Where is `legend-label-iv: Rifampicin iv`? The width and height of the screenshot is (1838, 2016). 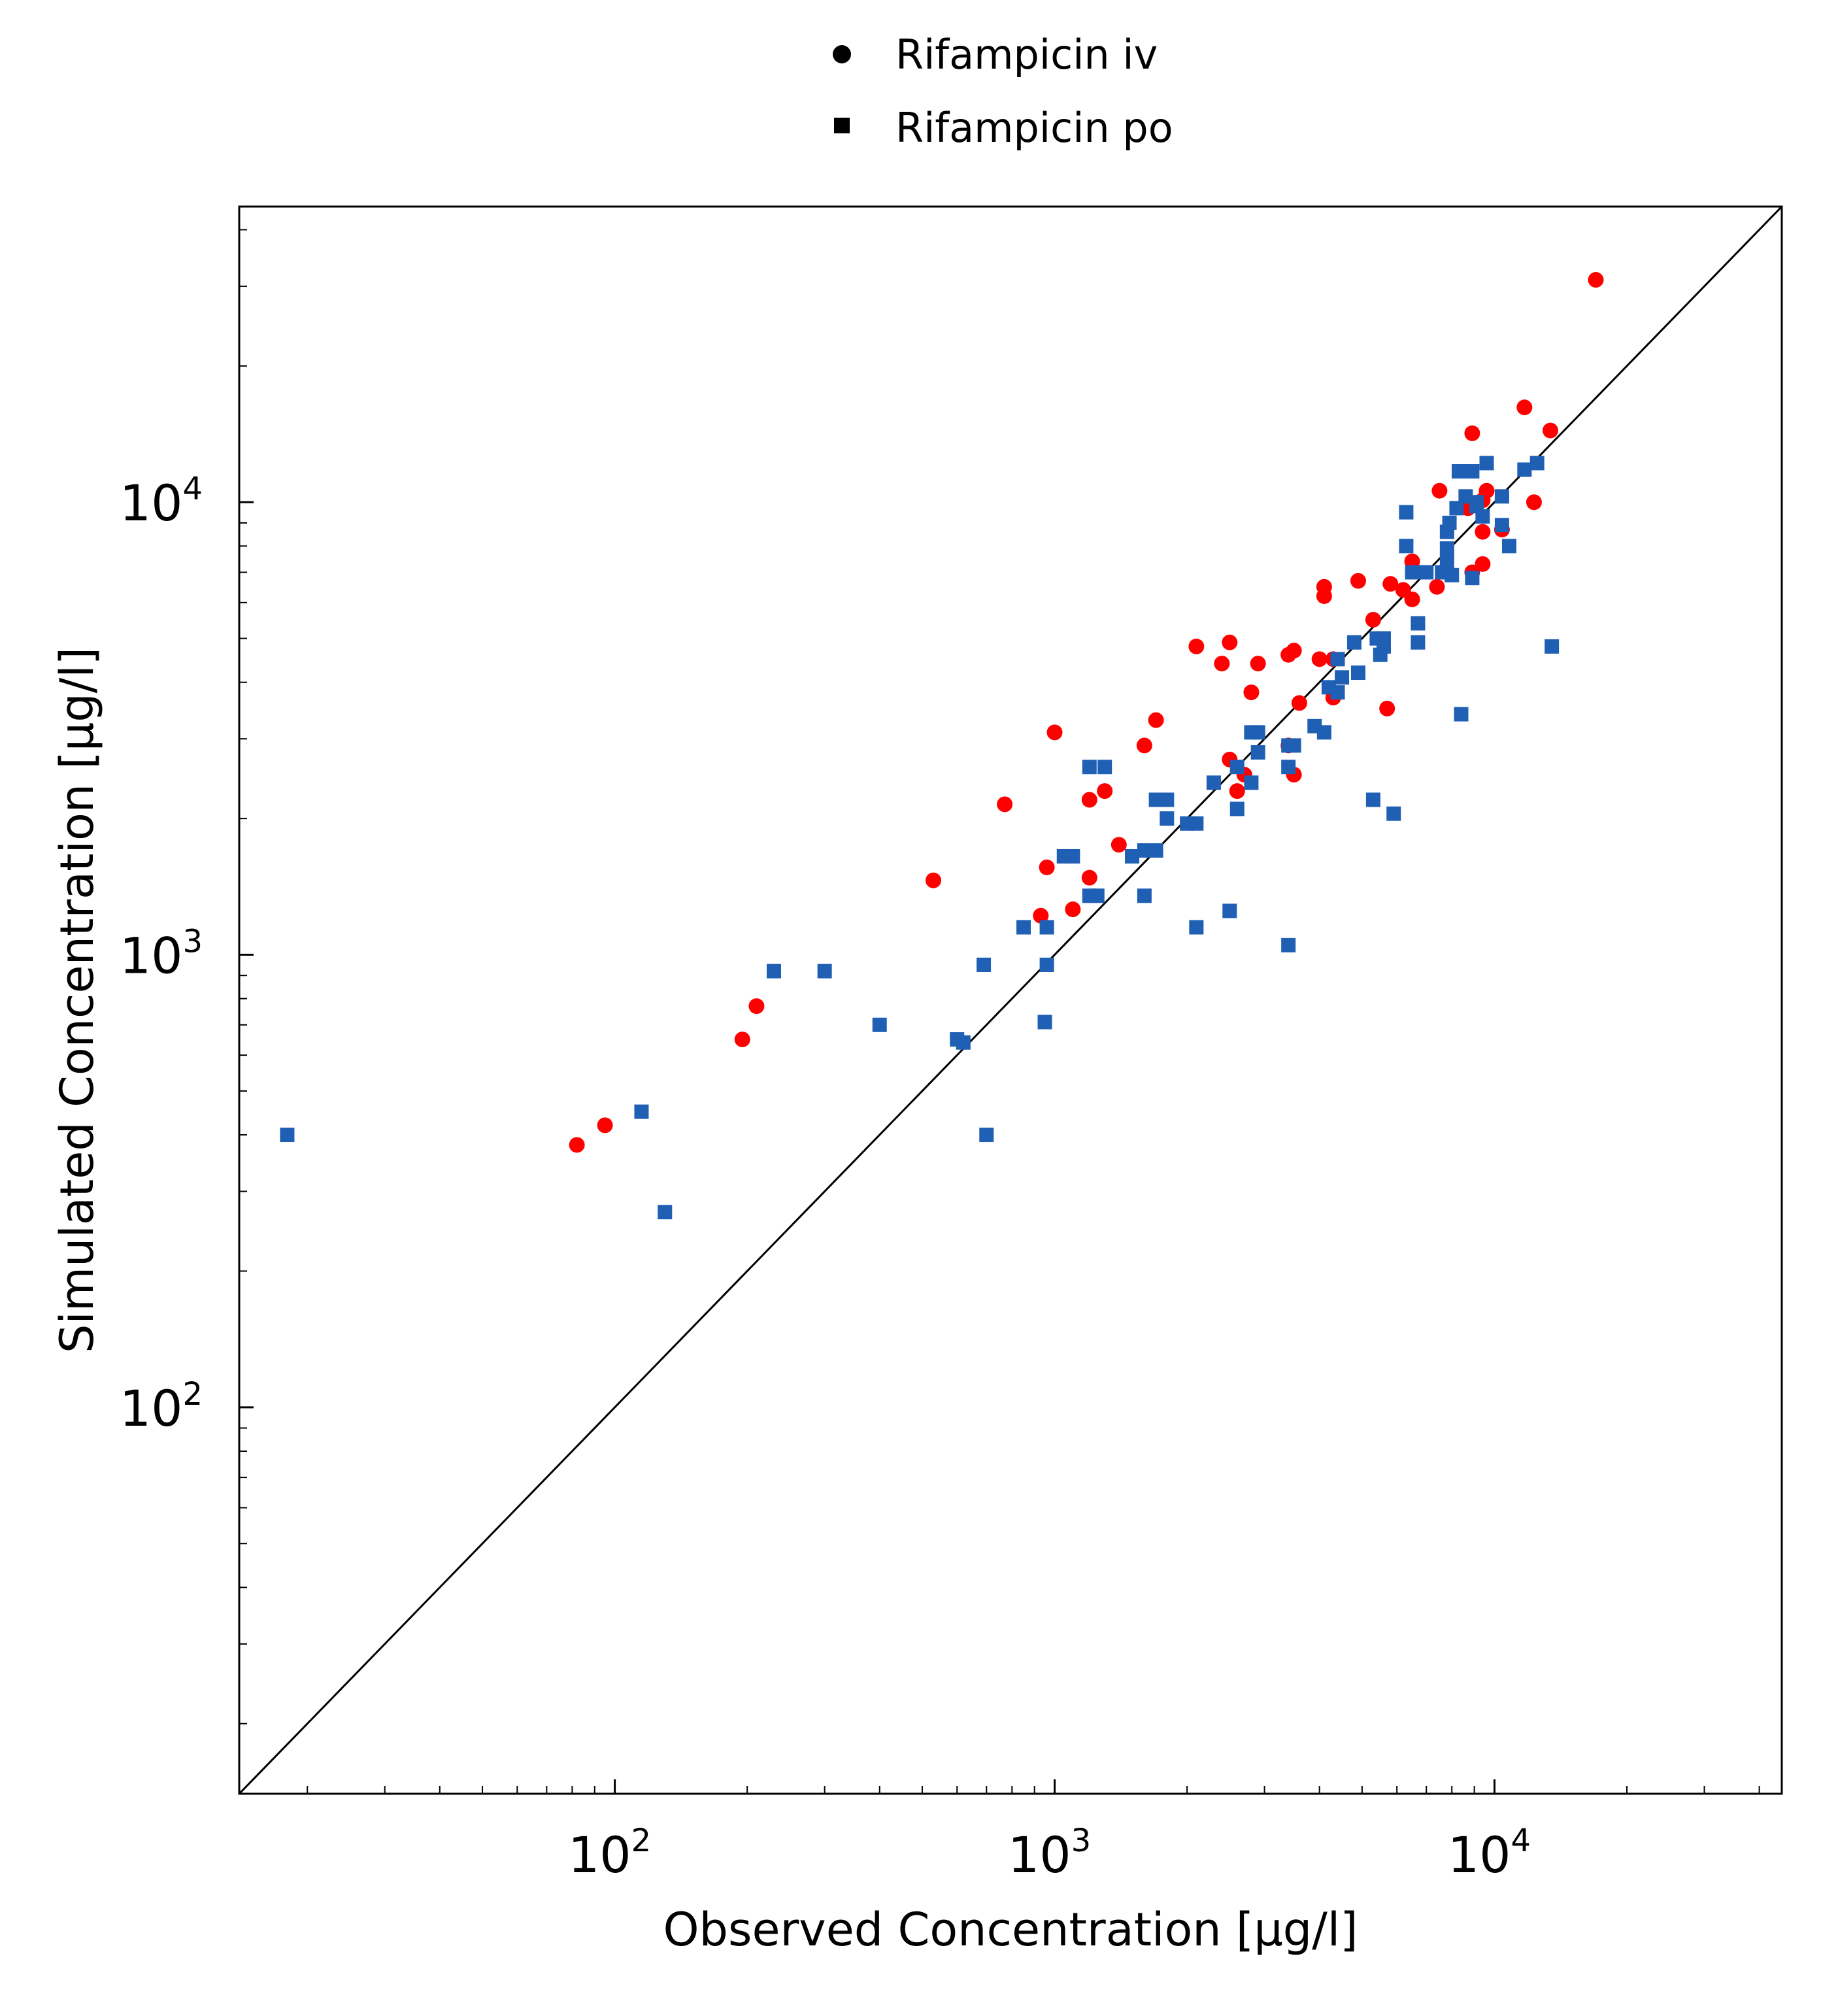 legend-label-iv: Rifampicin iv is located at coordinates (1026, 54).